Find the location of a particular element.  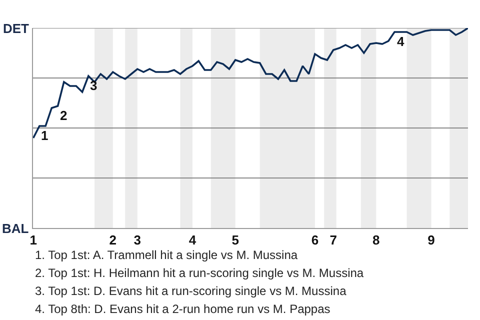

x-tick-label: 8 is located at coordinates (376, 240).